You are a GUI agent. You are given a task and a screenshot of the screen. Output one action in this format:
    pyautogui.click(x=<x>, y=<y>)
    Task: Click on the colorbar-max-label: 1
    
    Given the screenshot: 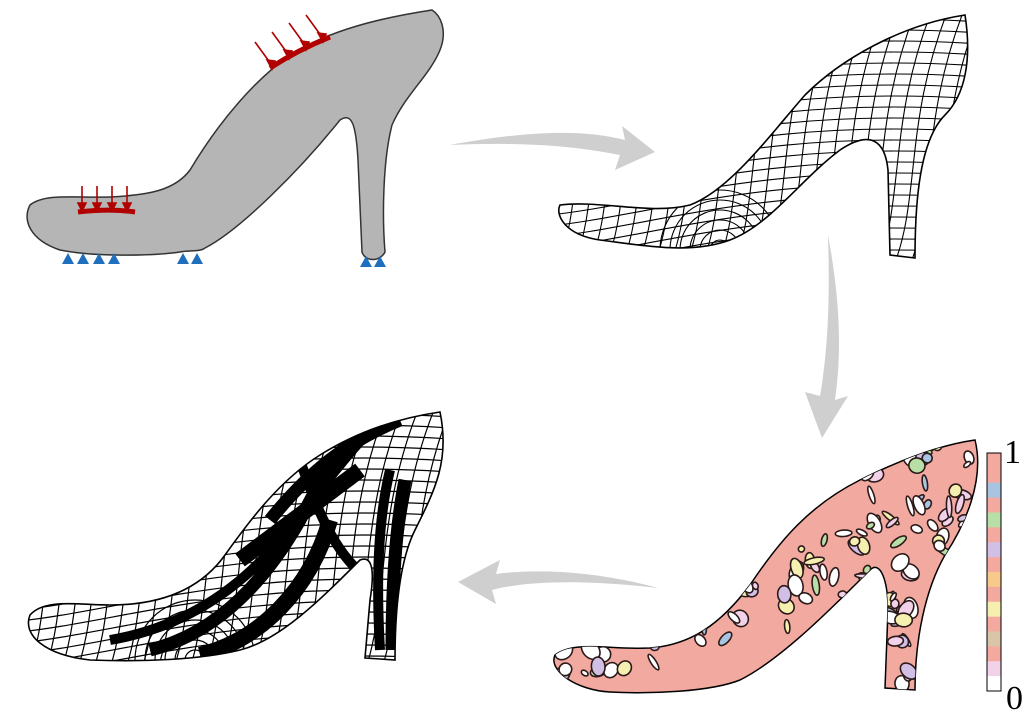 What is the action you would take?
    pyautogui.click(x=1012, y=452)
    